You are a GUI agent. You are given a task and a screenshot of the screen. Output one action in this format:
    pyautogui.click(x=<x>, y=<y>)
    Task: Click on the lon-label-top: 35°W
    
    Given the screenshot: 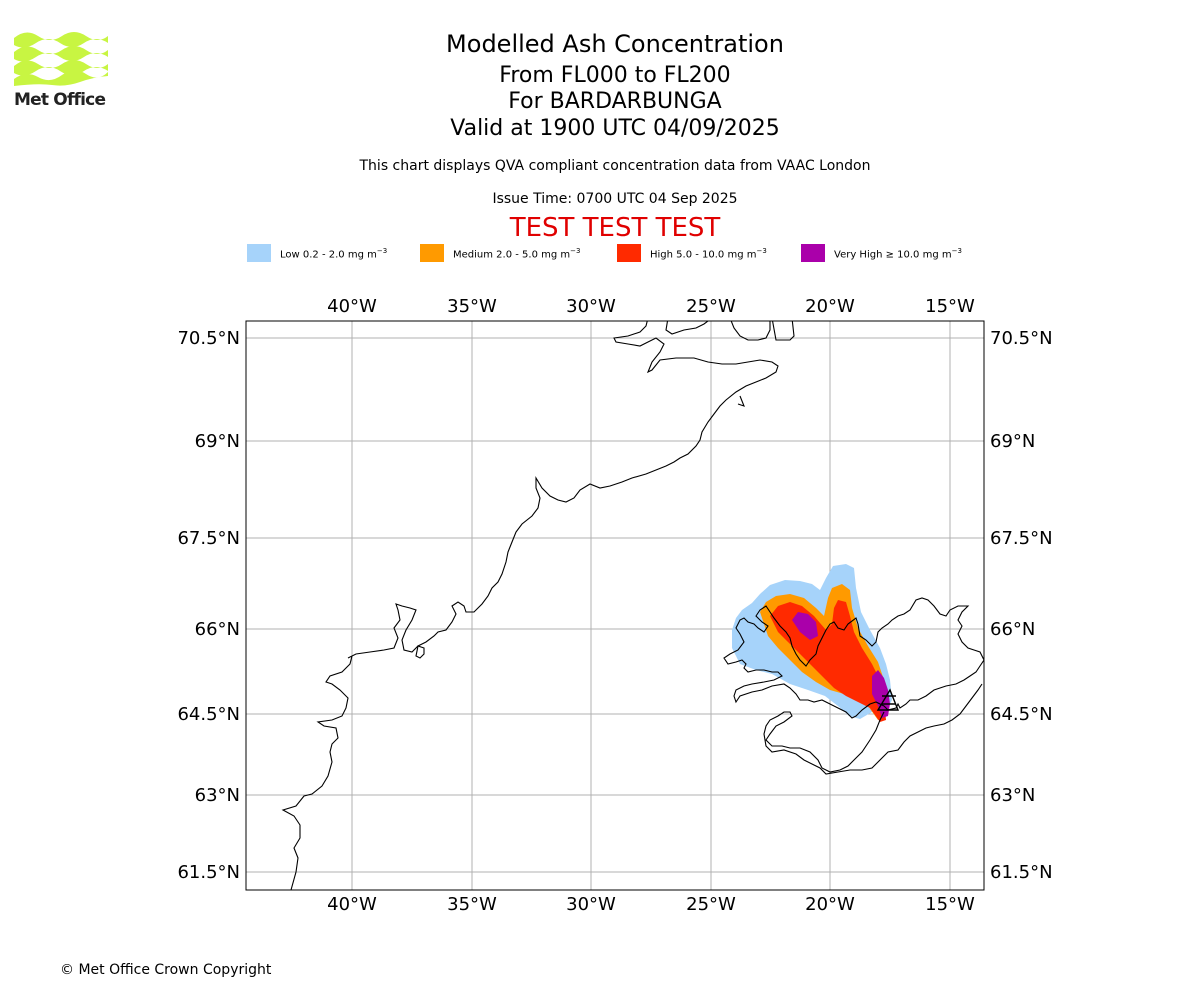 What is the action you would take?
    pyautogui.click(x=472, y=306)
    